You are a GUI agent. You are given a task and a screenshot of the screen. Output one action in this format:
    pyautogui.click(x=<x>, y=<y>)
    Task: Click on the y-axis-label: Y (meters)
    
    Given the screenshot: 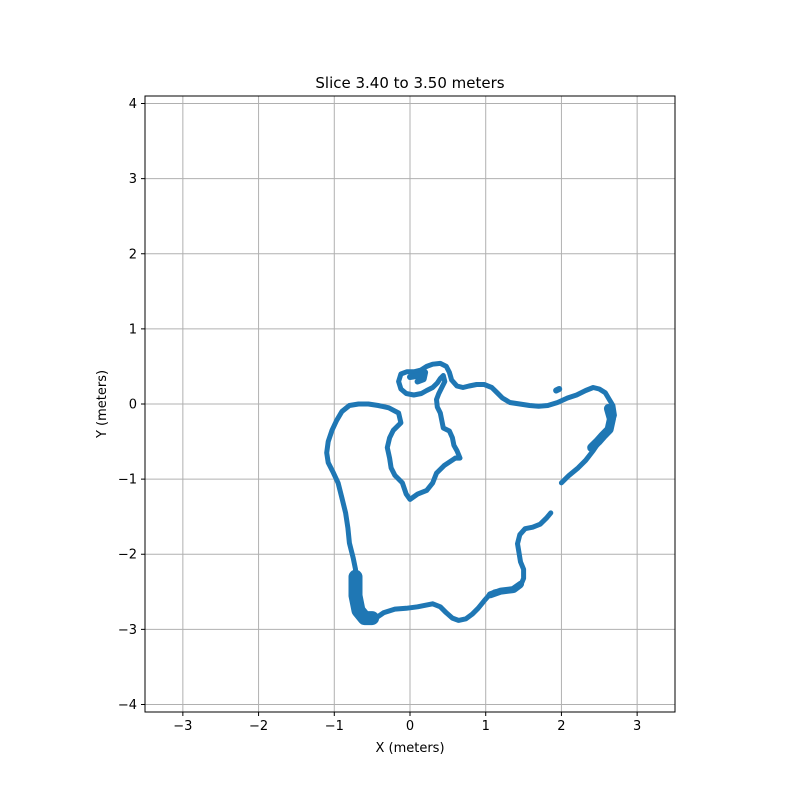 What is the action you would take?
    pyautogui.click(x=102, y=404)
    